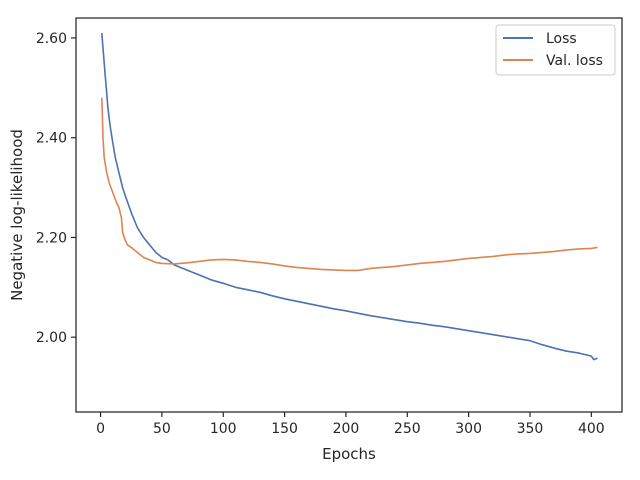 This screenshot has width=640, height=480. Describe the element at coordinates (284, 429) in the screenshot. I see `x-tick-label: 150` at that location.